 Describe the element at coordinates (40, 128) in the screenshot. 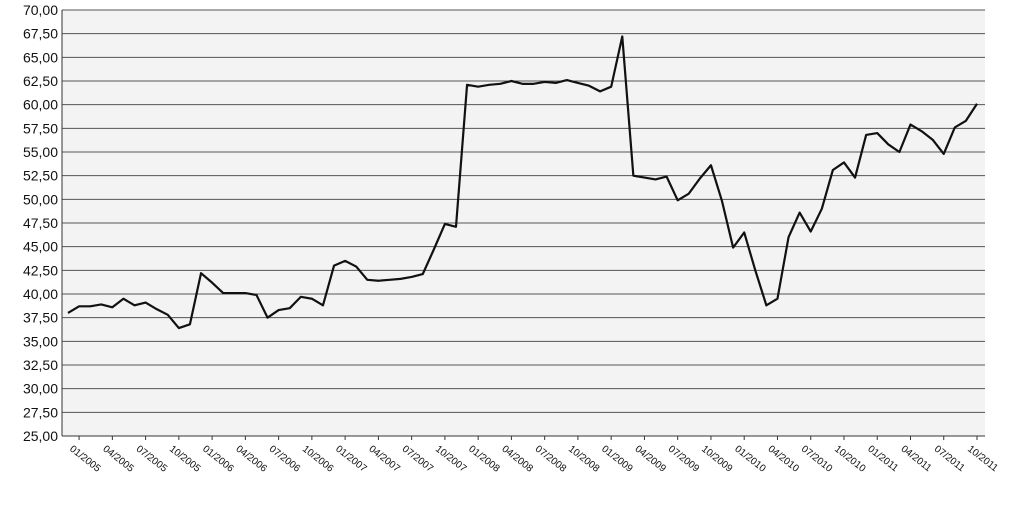

I see `y-tick-label: 57,50` at that location.